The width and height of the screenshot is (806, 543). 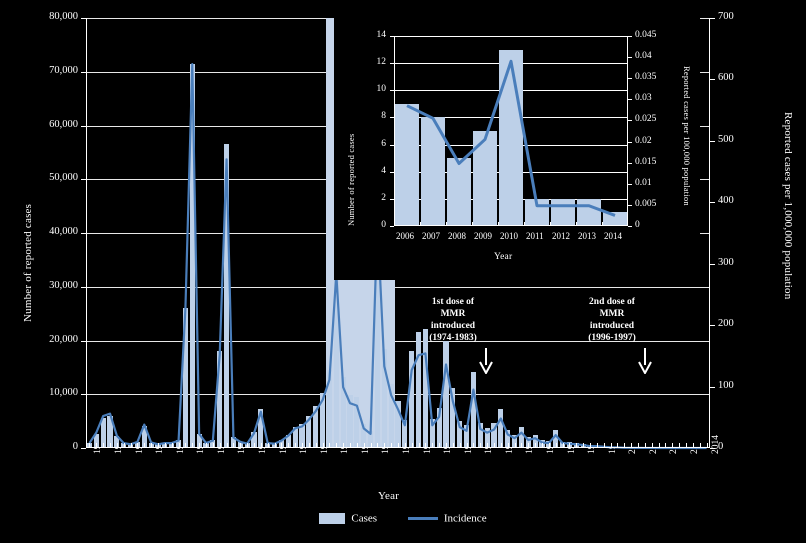 What do you see at coordinates (535, 236) in the screenshot?
I see `inset-x-tick-label: 2011` at bounding box center [535, 236].